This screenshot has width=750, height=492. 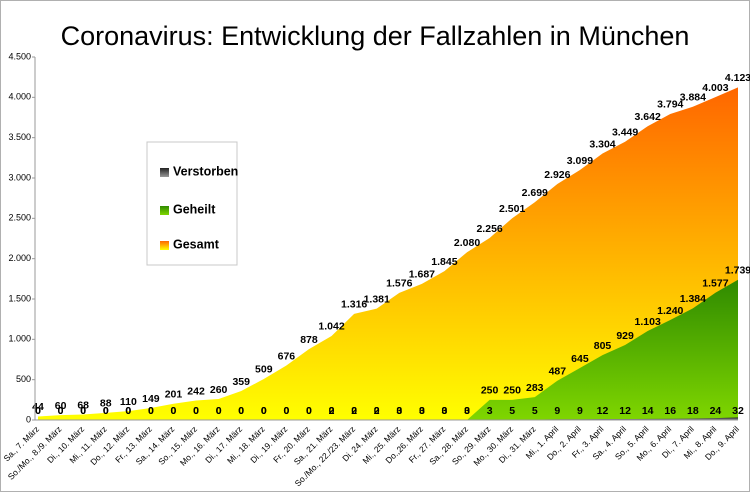 What do you see at coordinates (194, 209) in the screenshot?
I see `legend-label: Geheilt` at bounding box center [194, 209].